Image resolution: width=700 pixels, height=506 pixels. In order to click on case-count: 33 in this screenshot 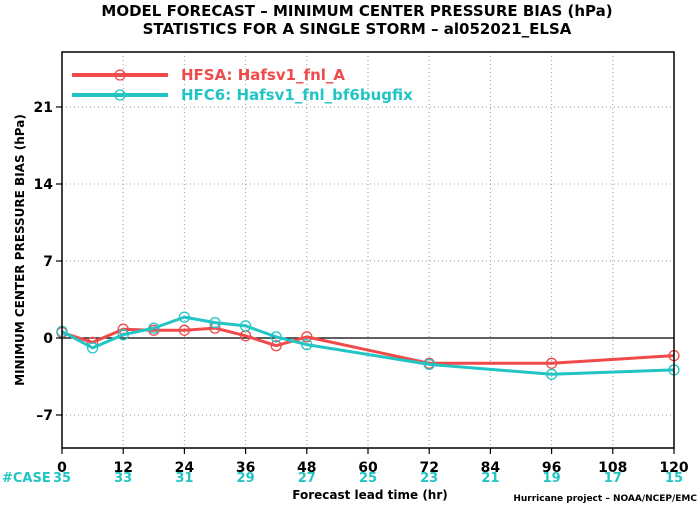, I will do `click(123, 478)`.